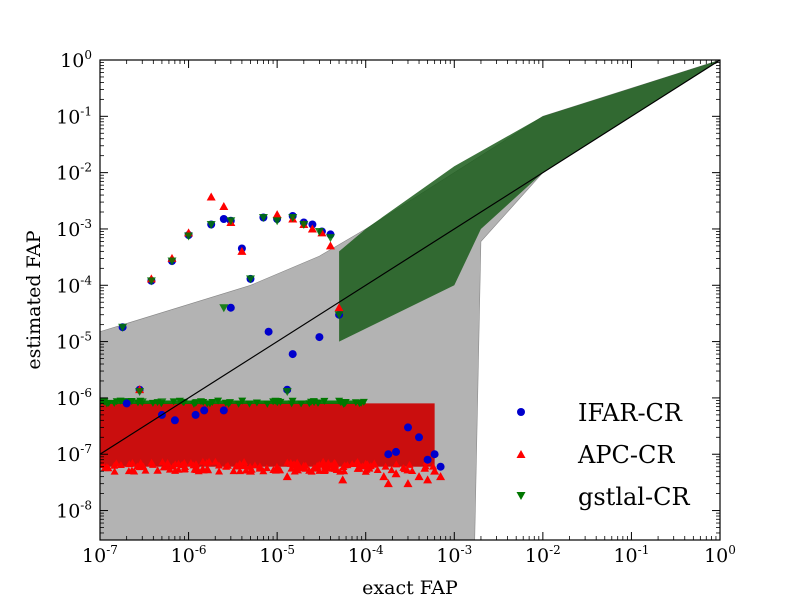 The image size is (800, 600). I want to click on legend-label-ifar-cr: IFAR-CR, so click(630, 413).